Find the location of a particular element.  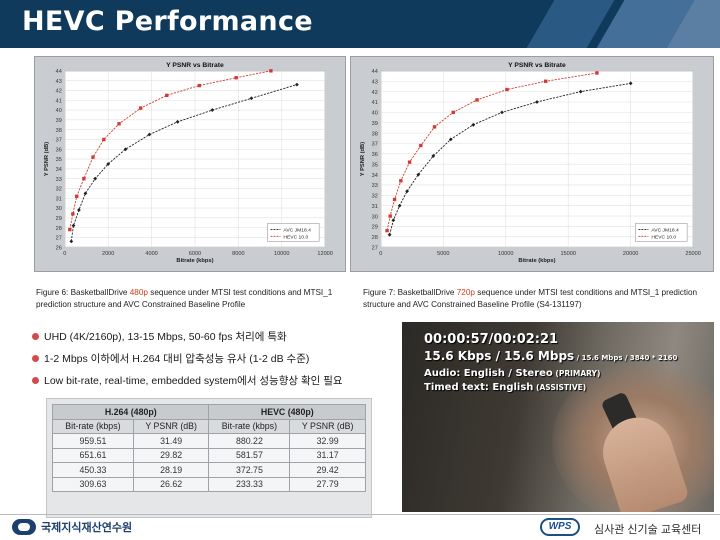

x-tick-label: 10000 is located at coordinates (505, 254).